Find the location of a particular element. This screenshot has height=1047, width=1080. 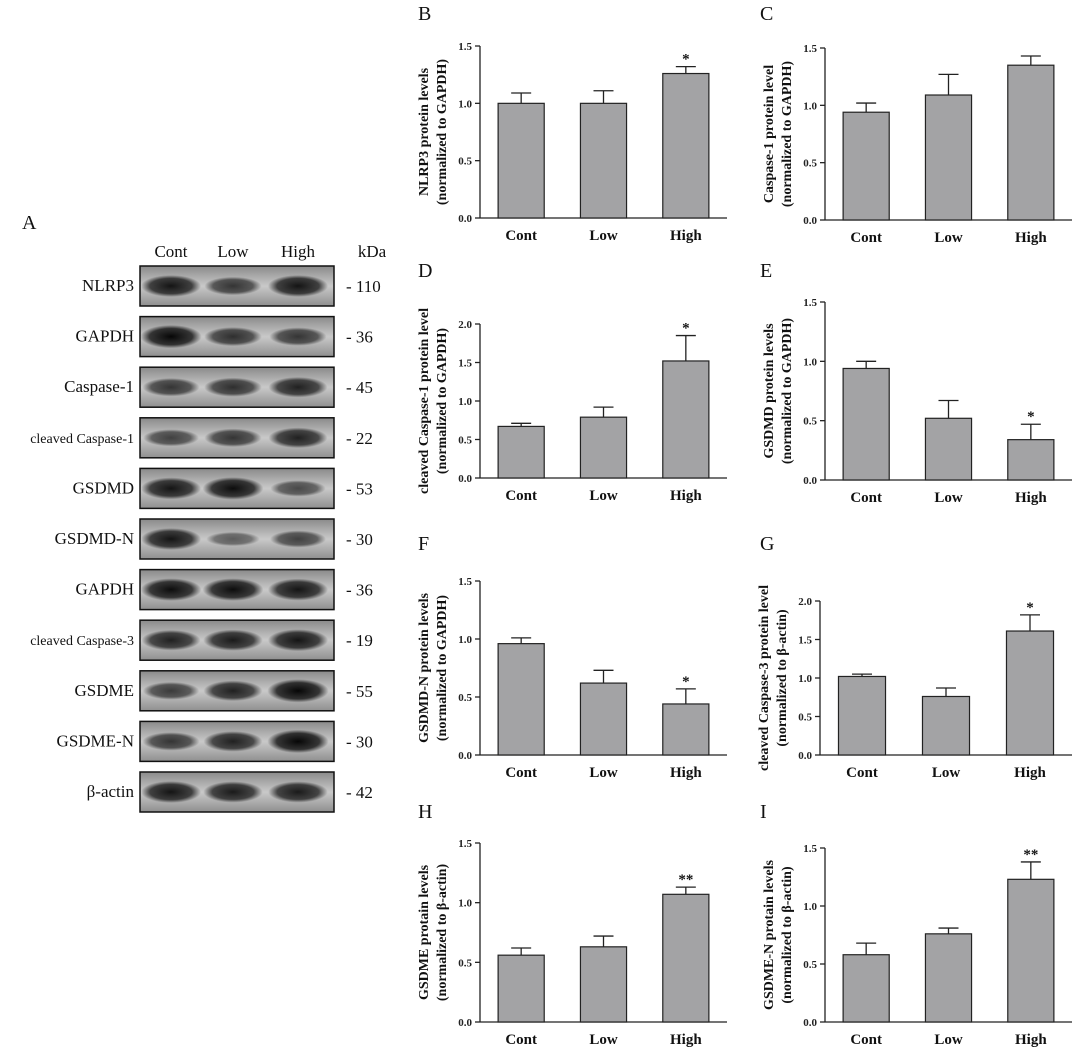

blot-row-label: GAPDH is located at coordinates (104, 336).